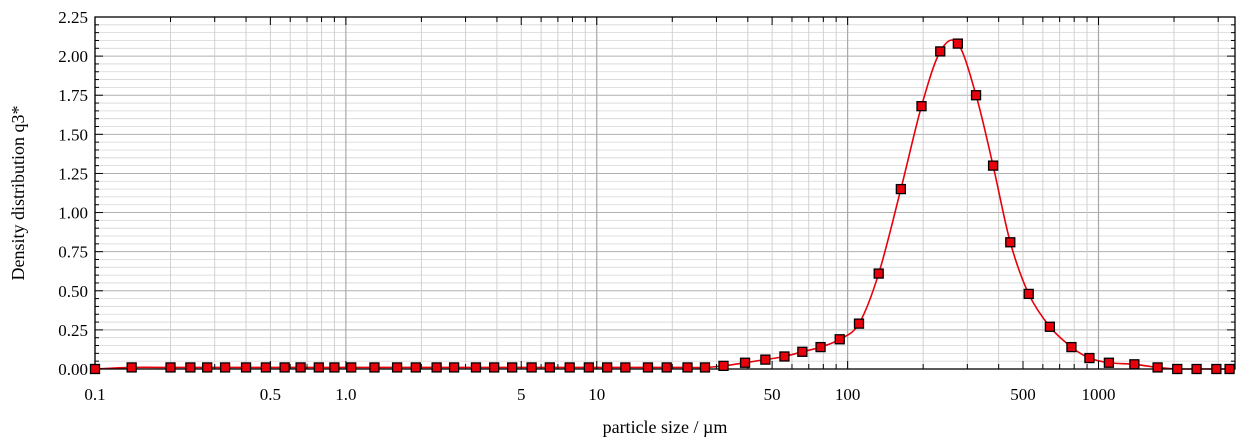 The height and width of the screenshot is (444, 1254). I want to click on y-tick-label: 1.00, so click(73, 213).